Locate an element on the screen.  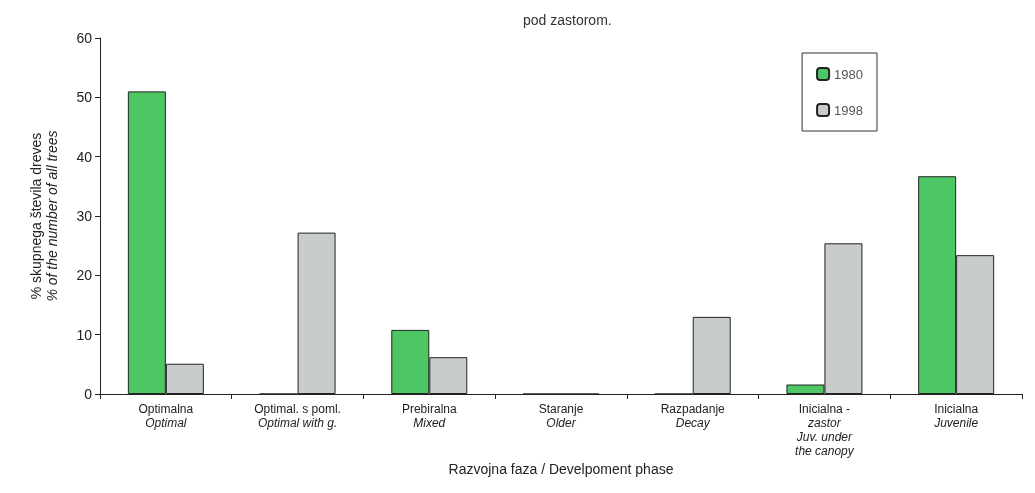
y-tick-label: 0 is located at coordinates (88, 394).